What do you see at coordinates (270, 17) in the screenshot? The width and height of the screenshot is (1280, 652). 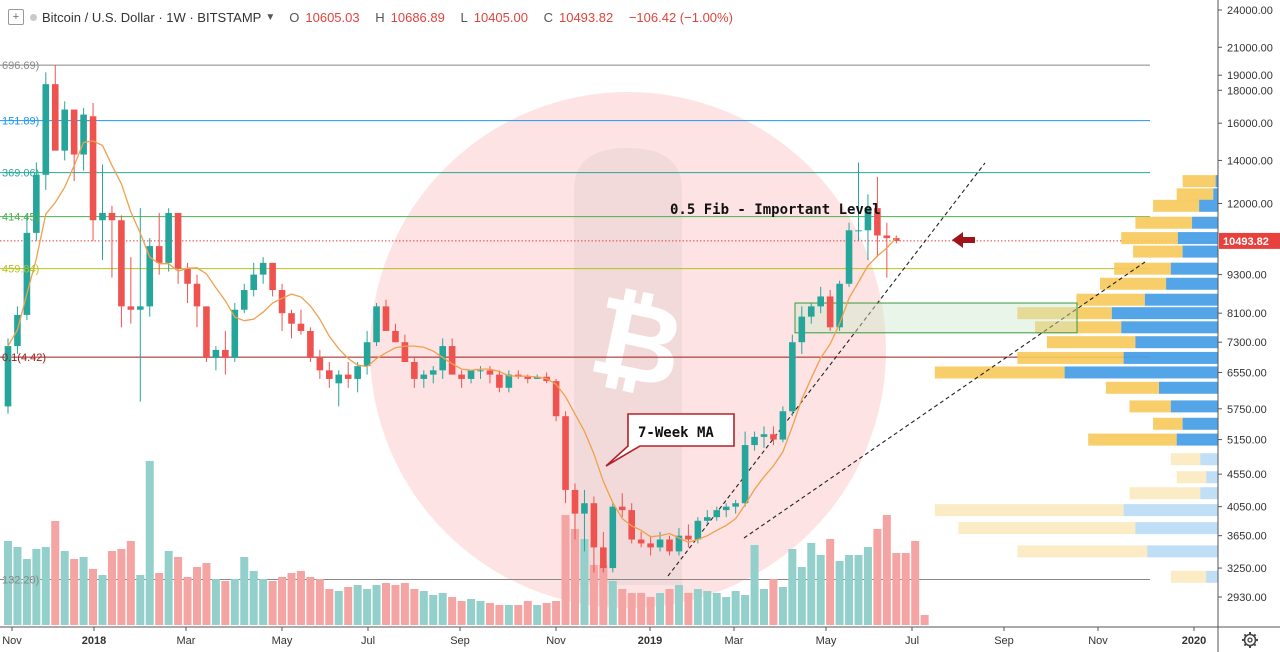 I see `chevron-down-icon: ▼` at bounding box center [270, 17].